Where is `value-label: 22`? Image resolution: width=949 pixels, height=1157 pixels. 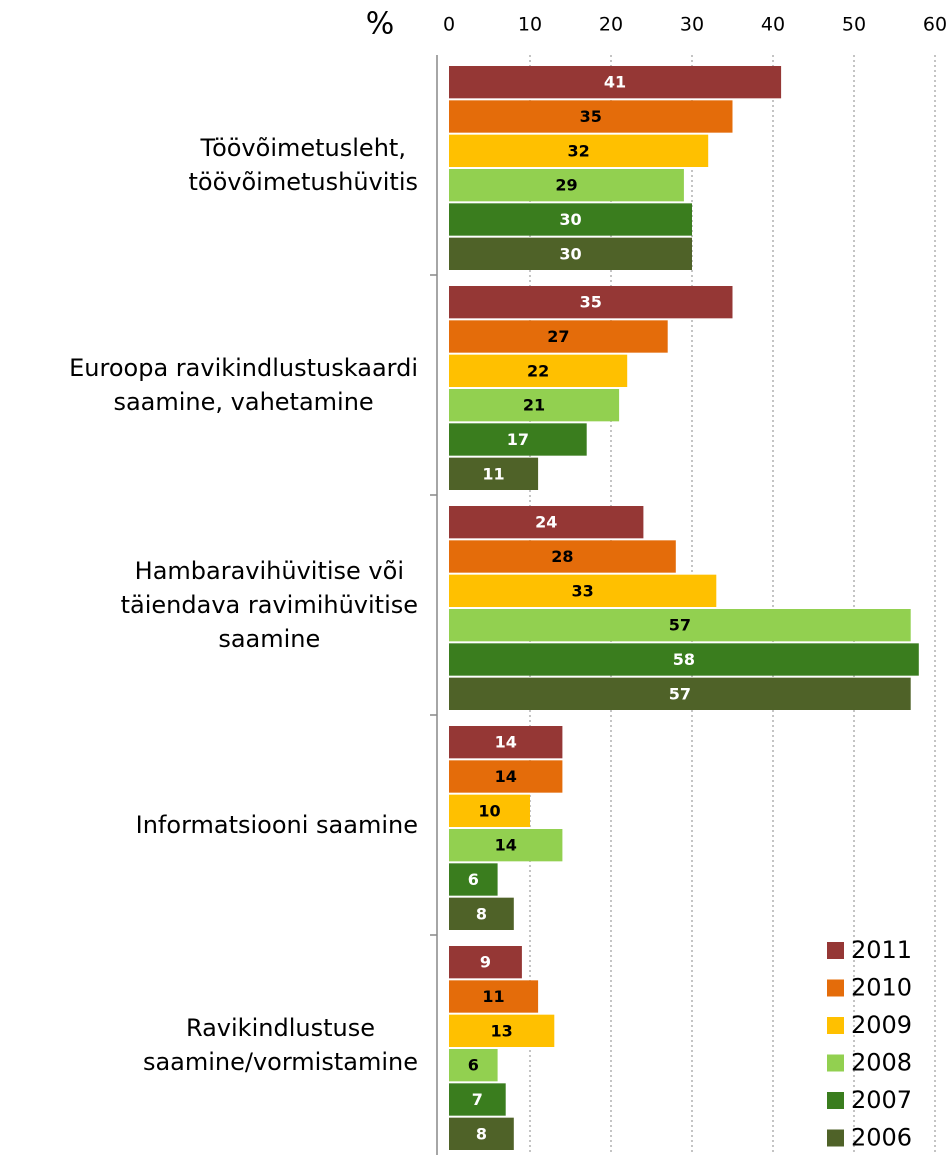 value-label: 22 is located at coordinates (538, 370).